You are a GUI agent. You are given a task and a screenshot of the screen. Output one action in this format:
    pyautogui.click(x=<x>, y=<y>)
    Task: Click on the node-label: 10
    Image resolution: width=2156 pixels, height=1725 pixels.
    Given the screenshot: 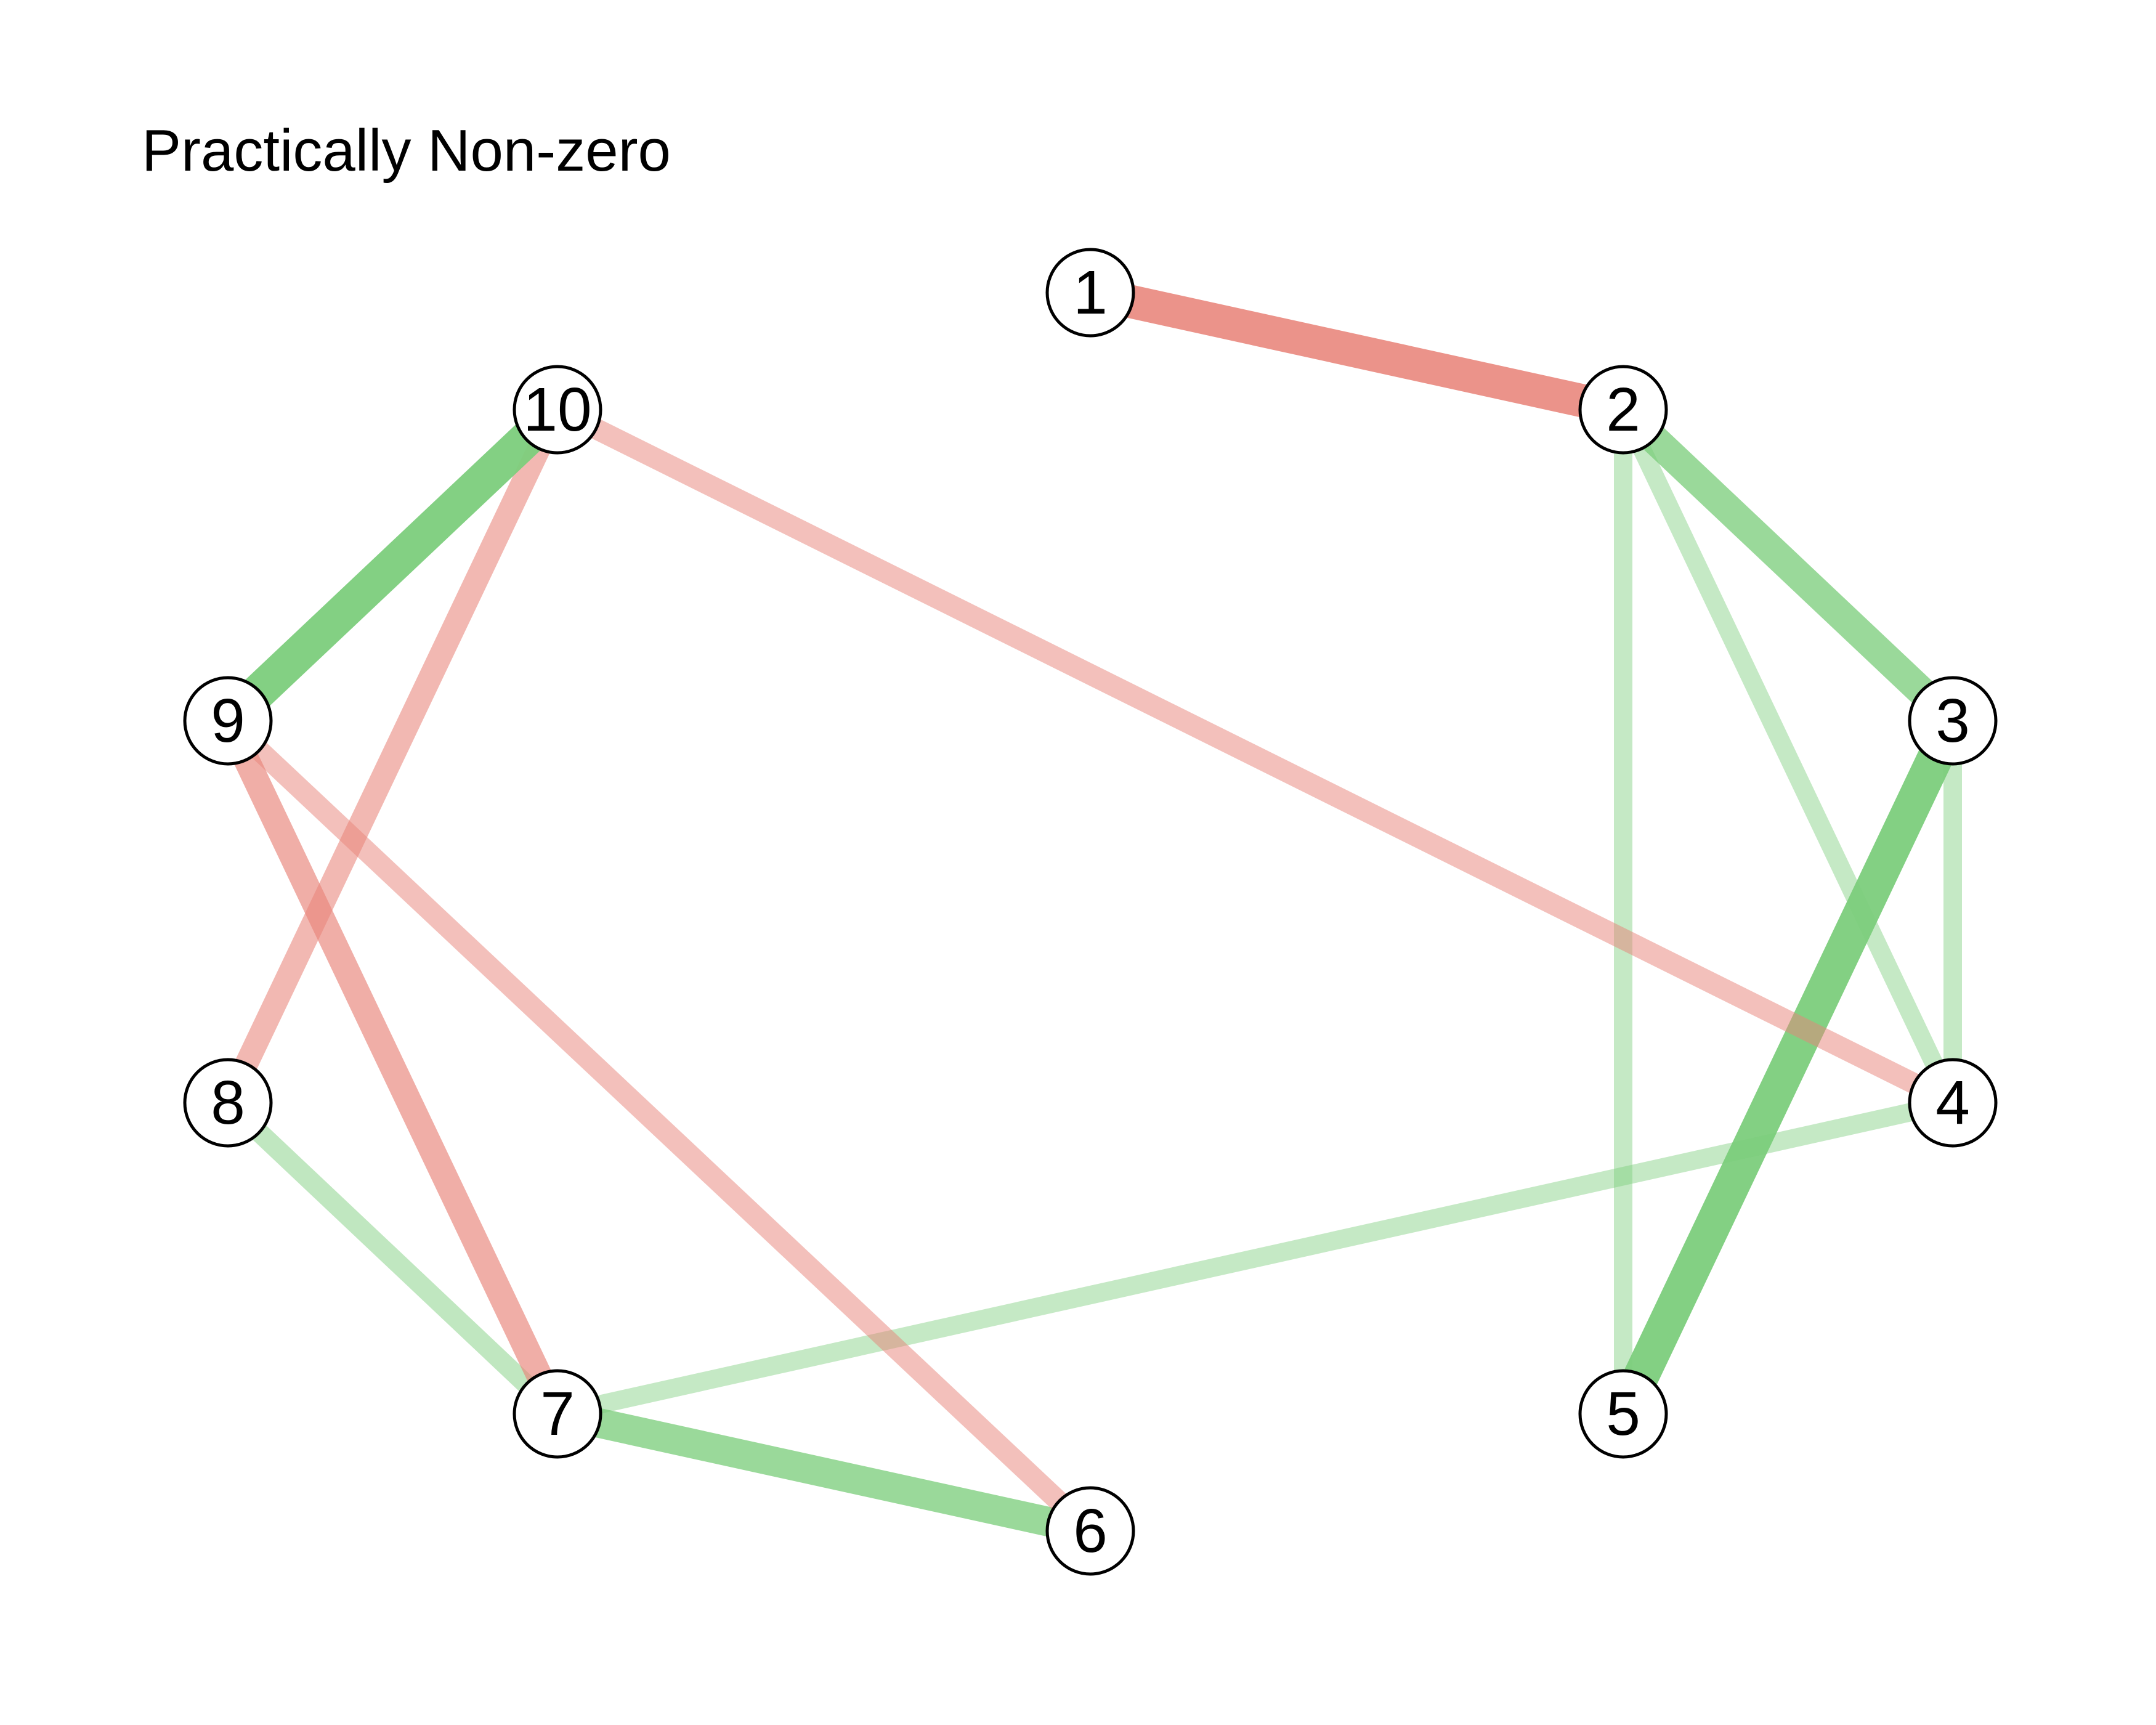 What is the action you would take?
    pyautogui.click(x=557, y=410)
    